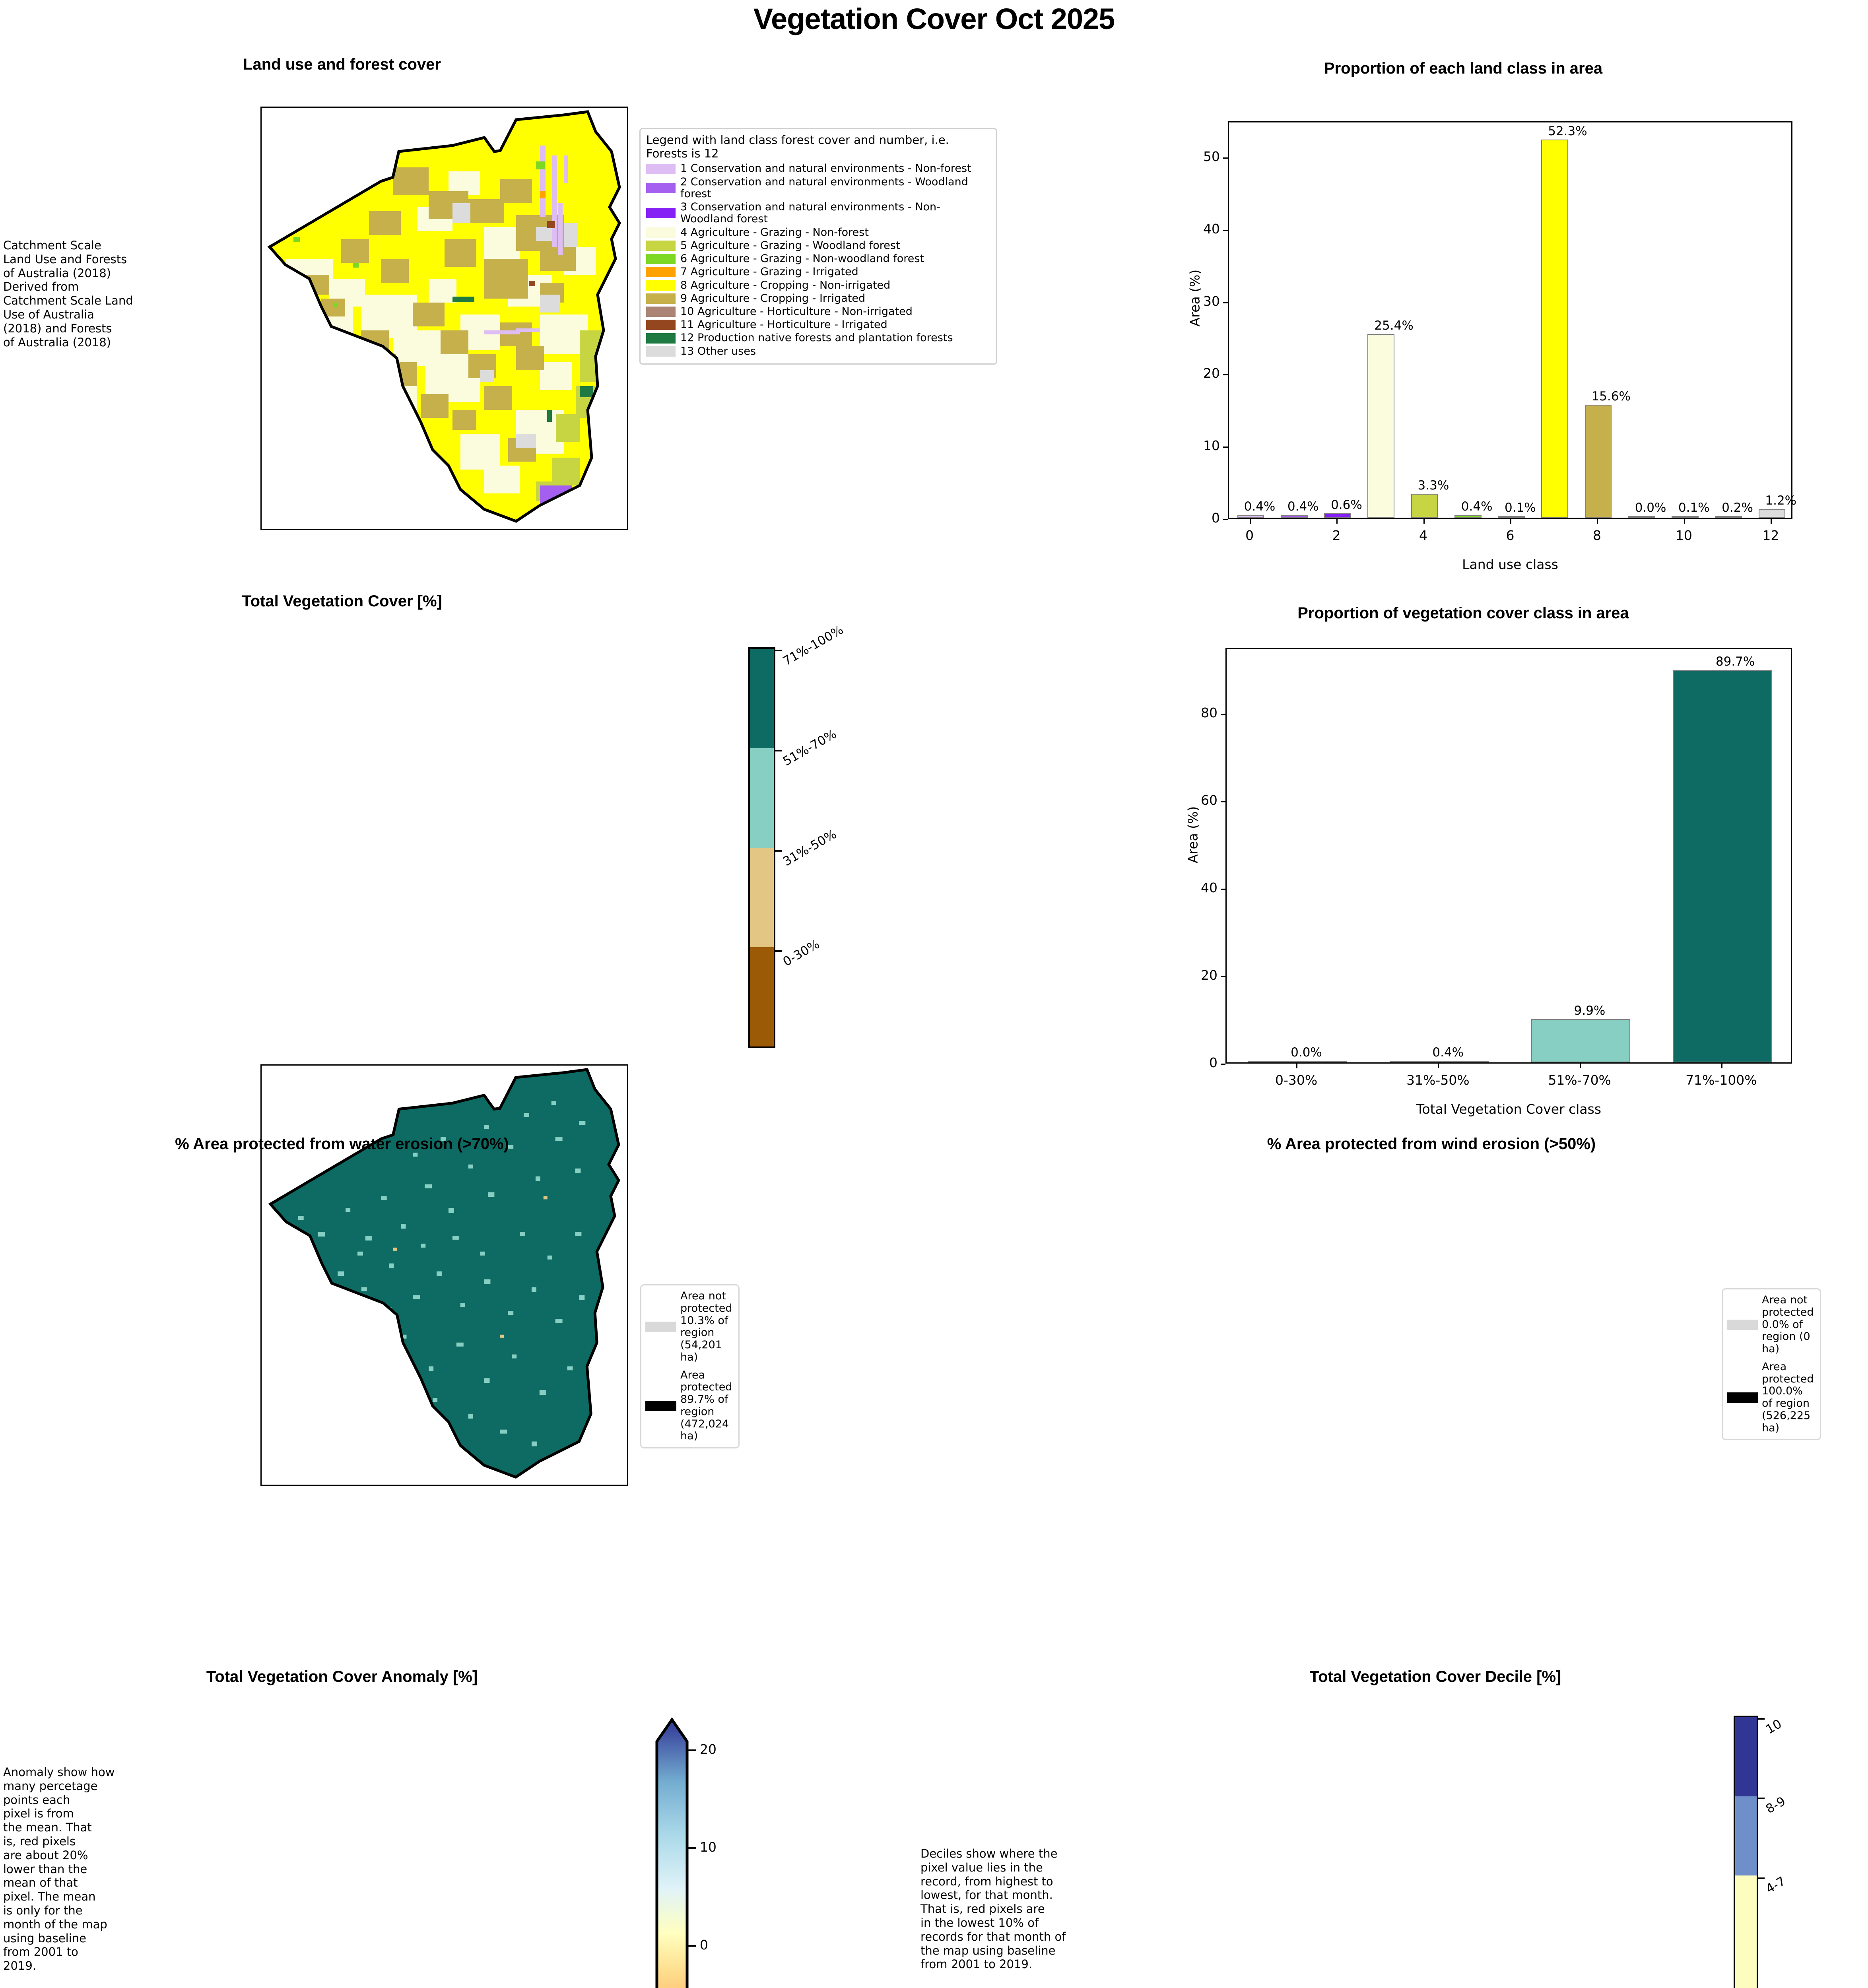 The height and width of the screenshot is (1988, 1868). I want to click on landuse-legend-item: 13 Other uses, so click(818, 351).